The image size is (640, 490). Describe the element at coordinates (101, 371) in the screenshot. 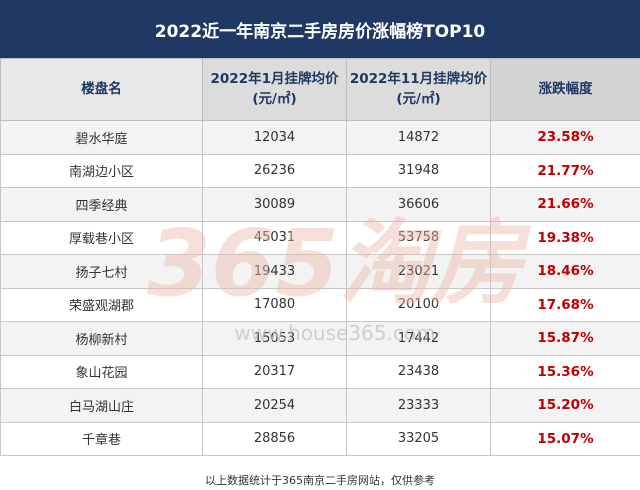

I see `cell-name: 象山花园` at that location.